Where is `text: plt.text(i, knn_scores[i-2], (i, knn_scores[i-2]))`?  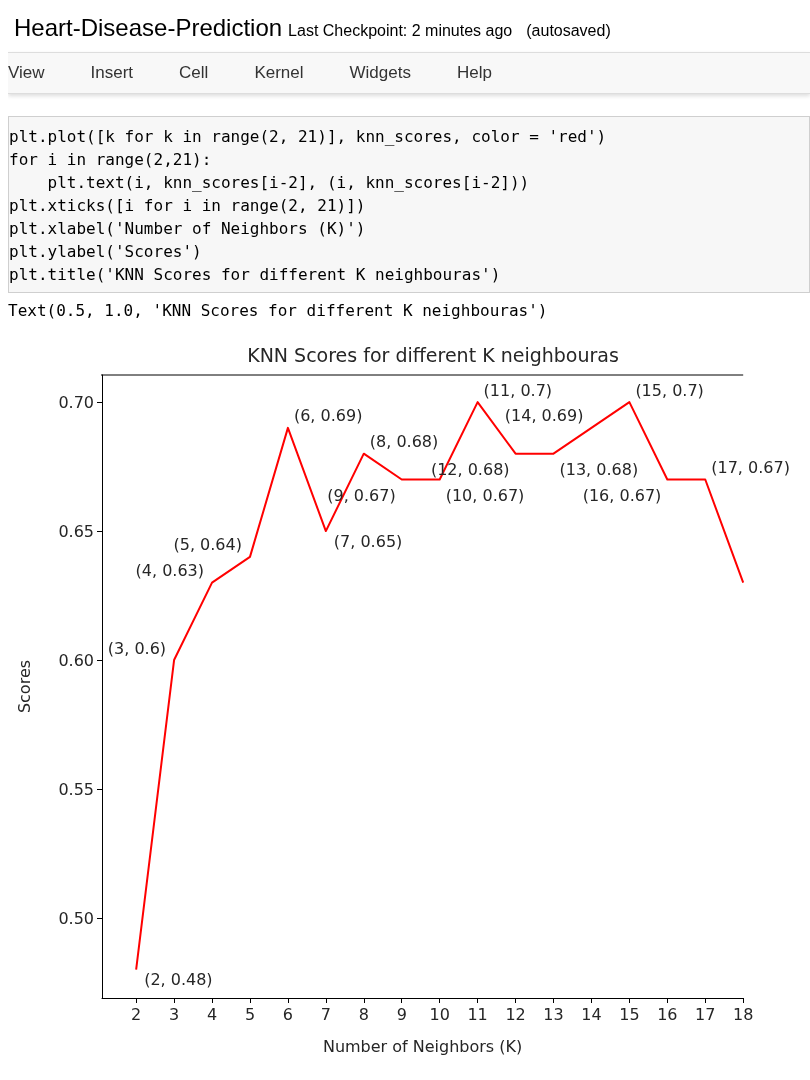
text: plt.text(i, knn_scores[i-2], (i, knn_scores[i-2])) is located at coordinates (288, 183).